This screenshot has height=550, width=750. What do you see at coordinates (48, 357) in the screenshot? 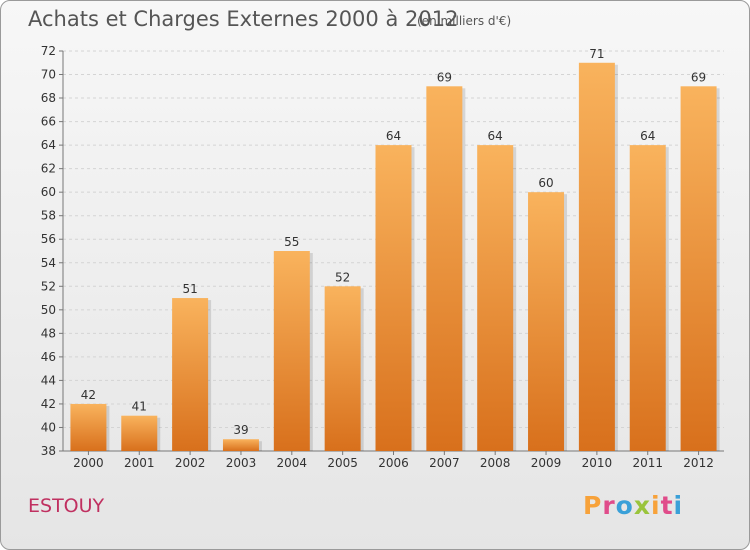
I see `y-tick-label: 46` at bounding box center [48, 357].